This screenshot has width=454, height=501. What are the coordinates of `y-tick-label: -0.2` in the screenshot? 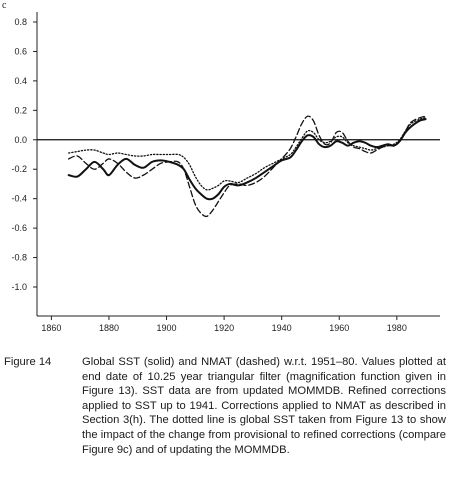 It's located at (19, 169).